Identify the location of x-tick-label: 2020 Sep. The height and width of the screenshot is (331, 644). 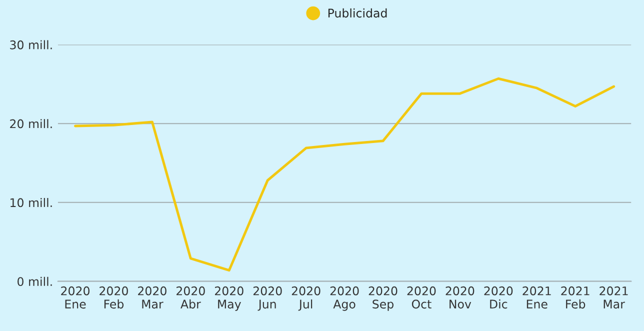
(383, 298).